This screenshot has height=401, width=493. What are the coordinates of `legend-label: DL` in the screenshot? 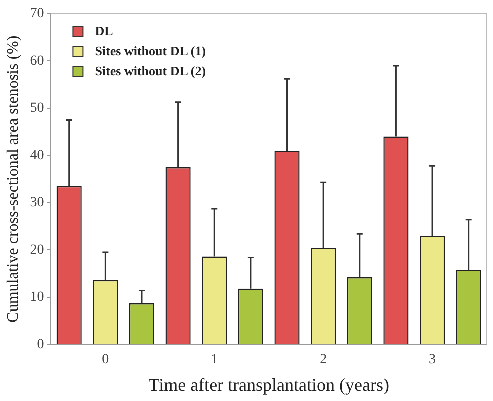 It's located at (104, 30).